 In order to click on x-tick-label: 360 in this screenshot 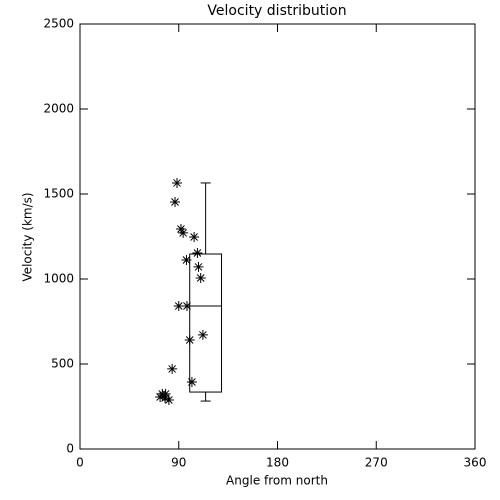, I will do `click(475, 463)`.